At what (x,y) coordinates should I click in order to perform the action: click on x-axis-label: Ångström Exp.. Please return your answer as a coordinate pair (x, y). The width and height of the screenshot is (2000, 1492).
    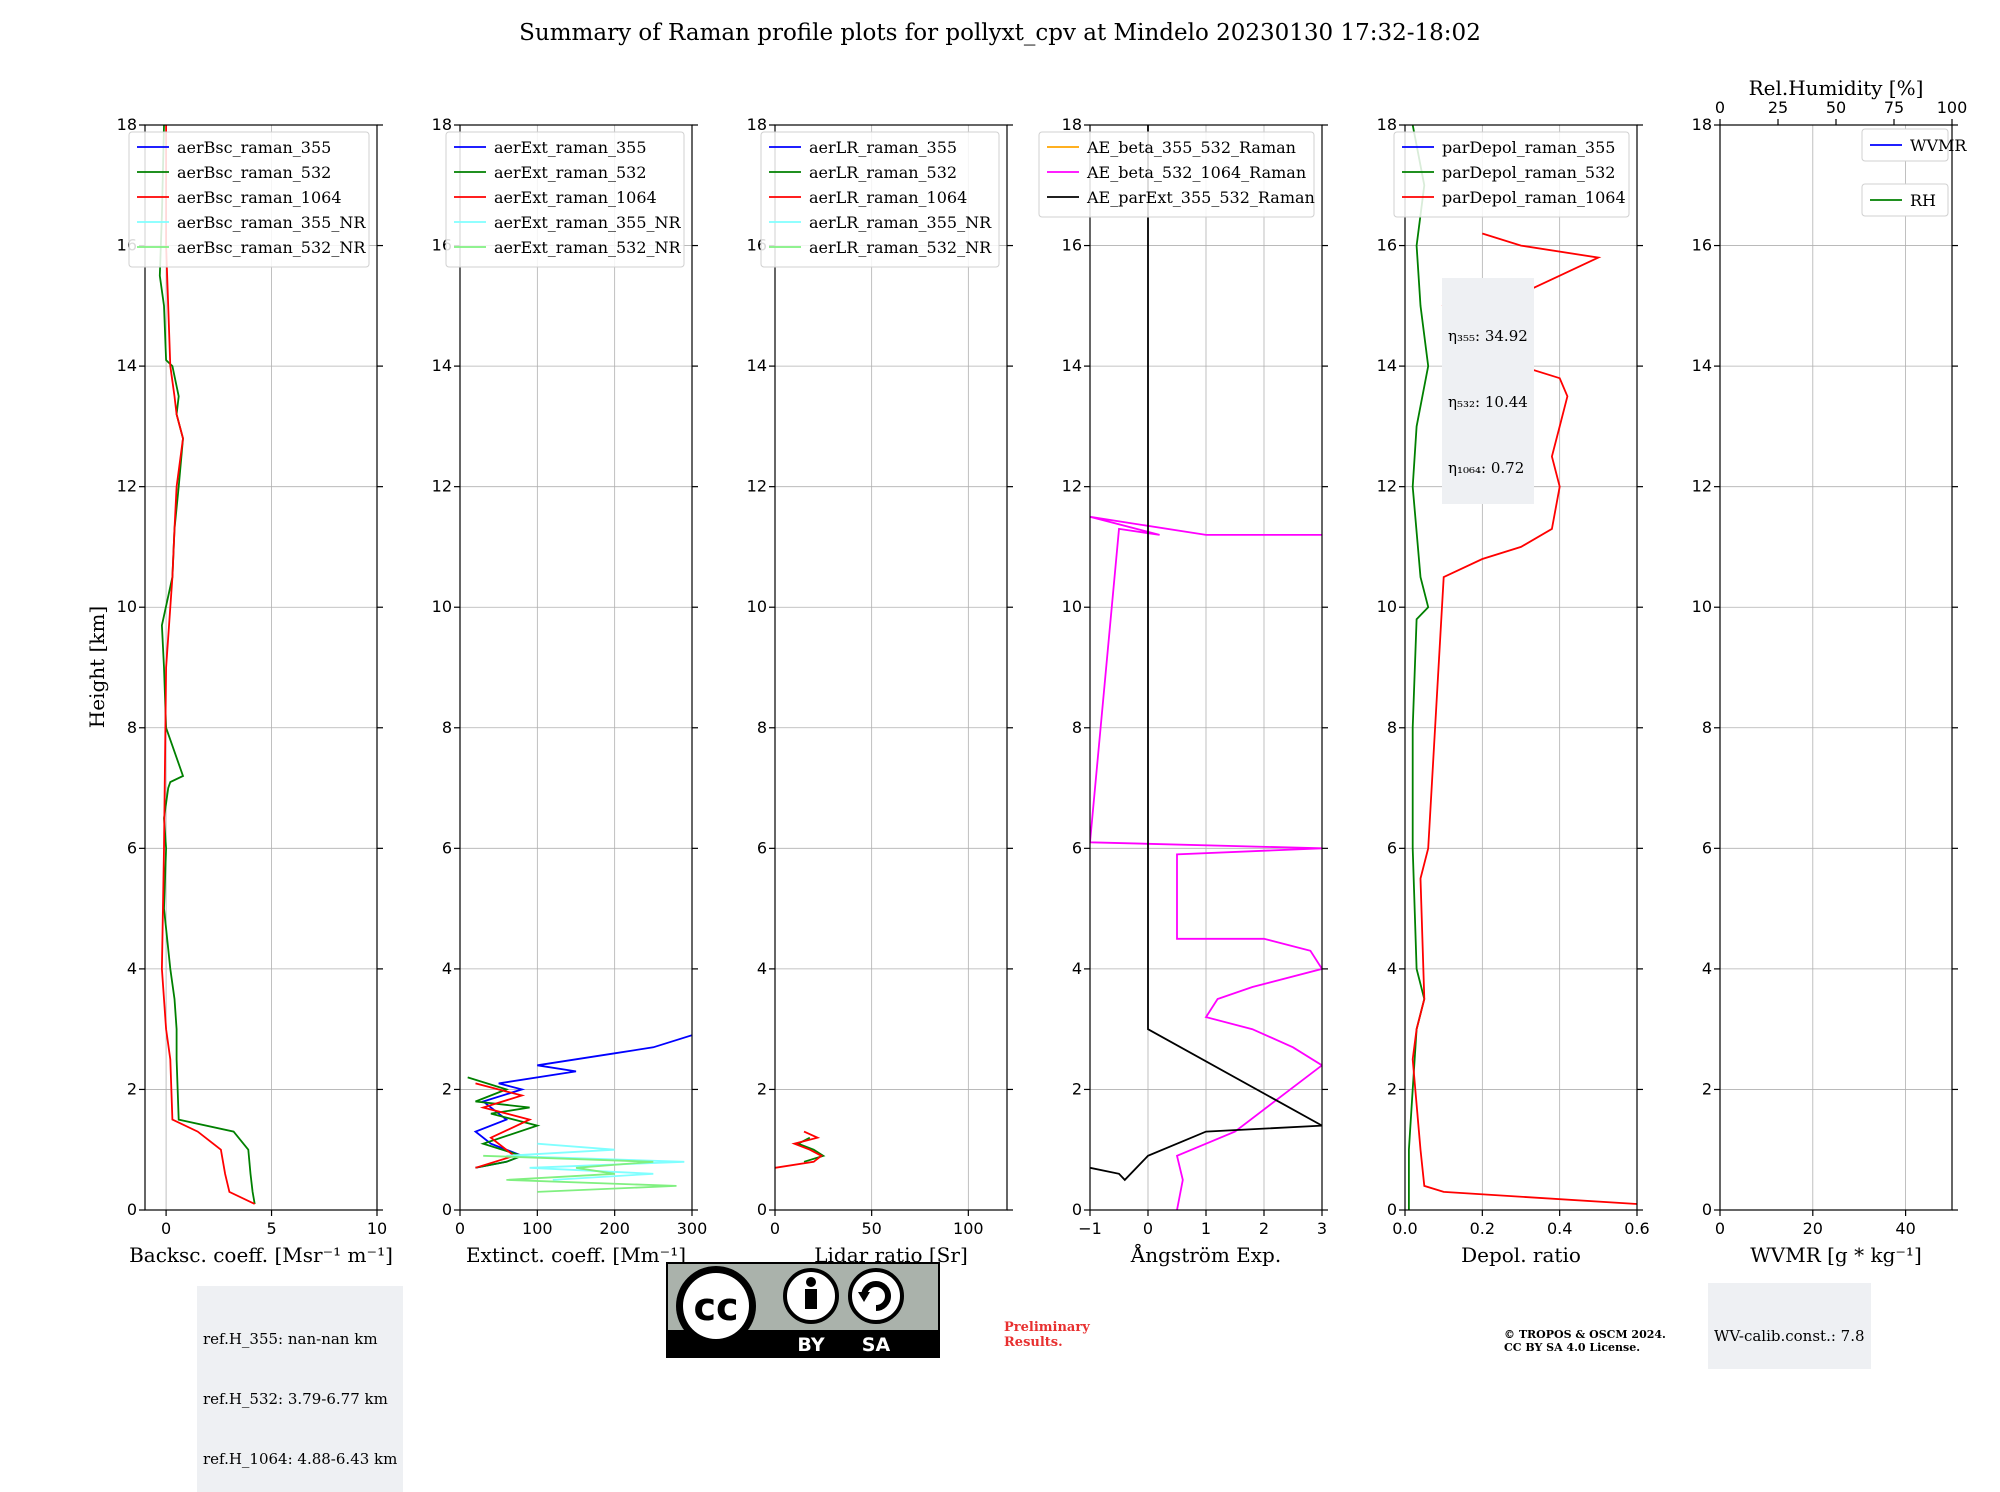
    Looking at the image, I should click on (1205, 1254).